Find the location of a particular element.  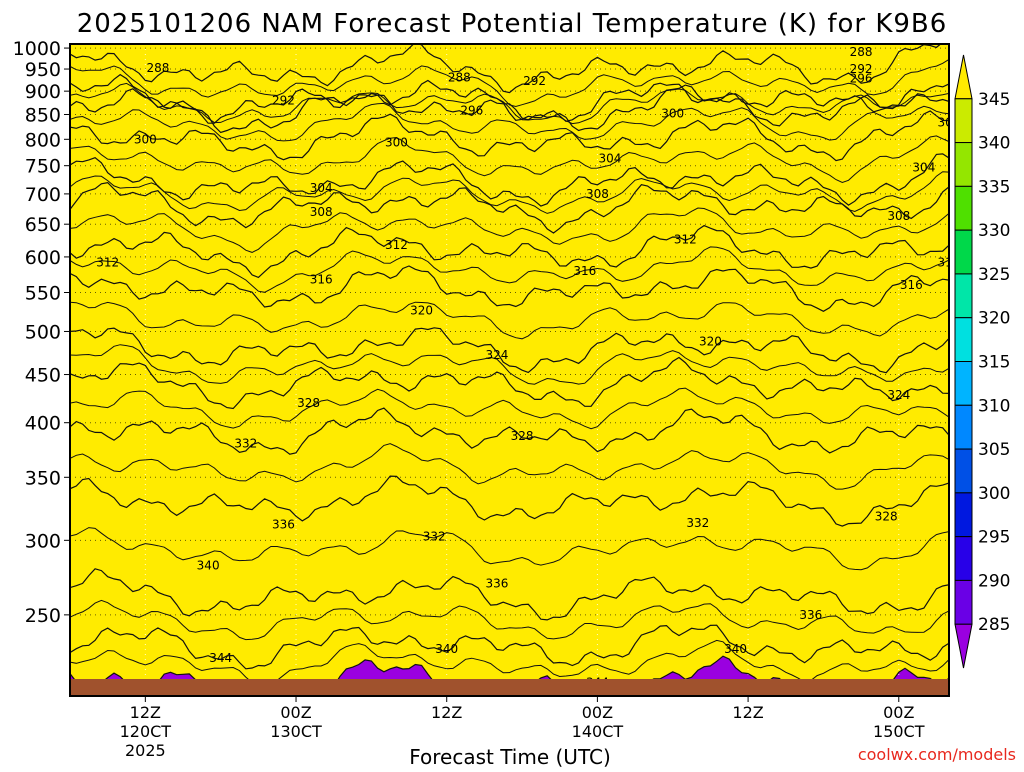

y-tick-label: 300 is located at coordinates (43, 541).